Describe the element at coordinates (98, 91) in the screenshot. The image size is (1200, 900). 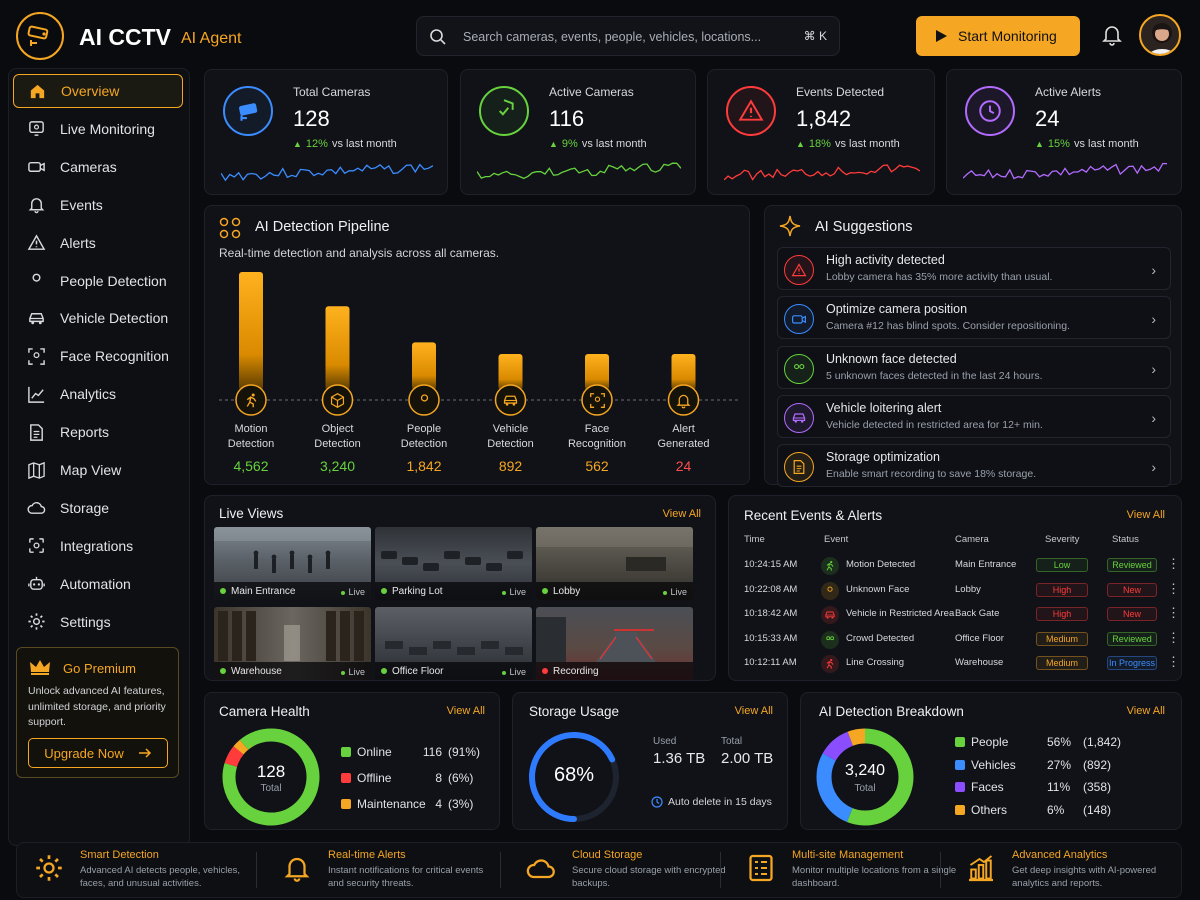
I see `sidebar-item-overview: Overview` at that location.